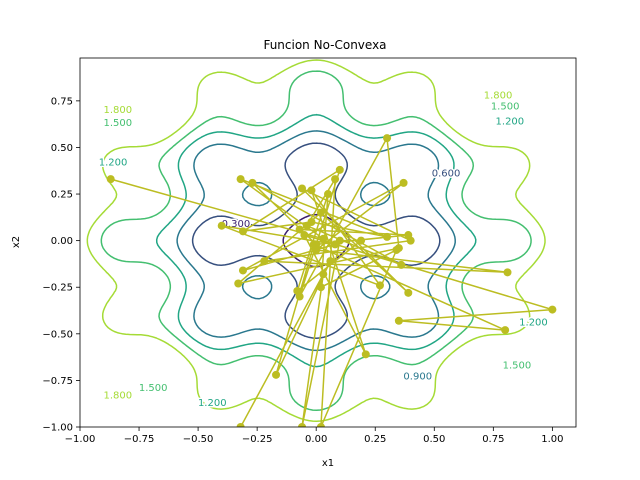 Image resolution: width=640 pixels, height=480 pixels. What do you see at coordinates (198, 439) in the screenshot?
I see `x-tick-label: −0.50` at bounding box center [198, 439].